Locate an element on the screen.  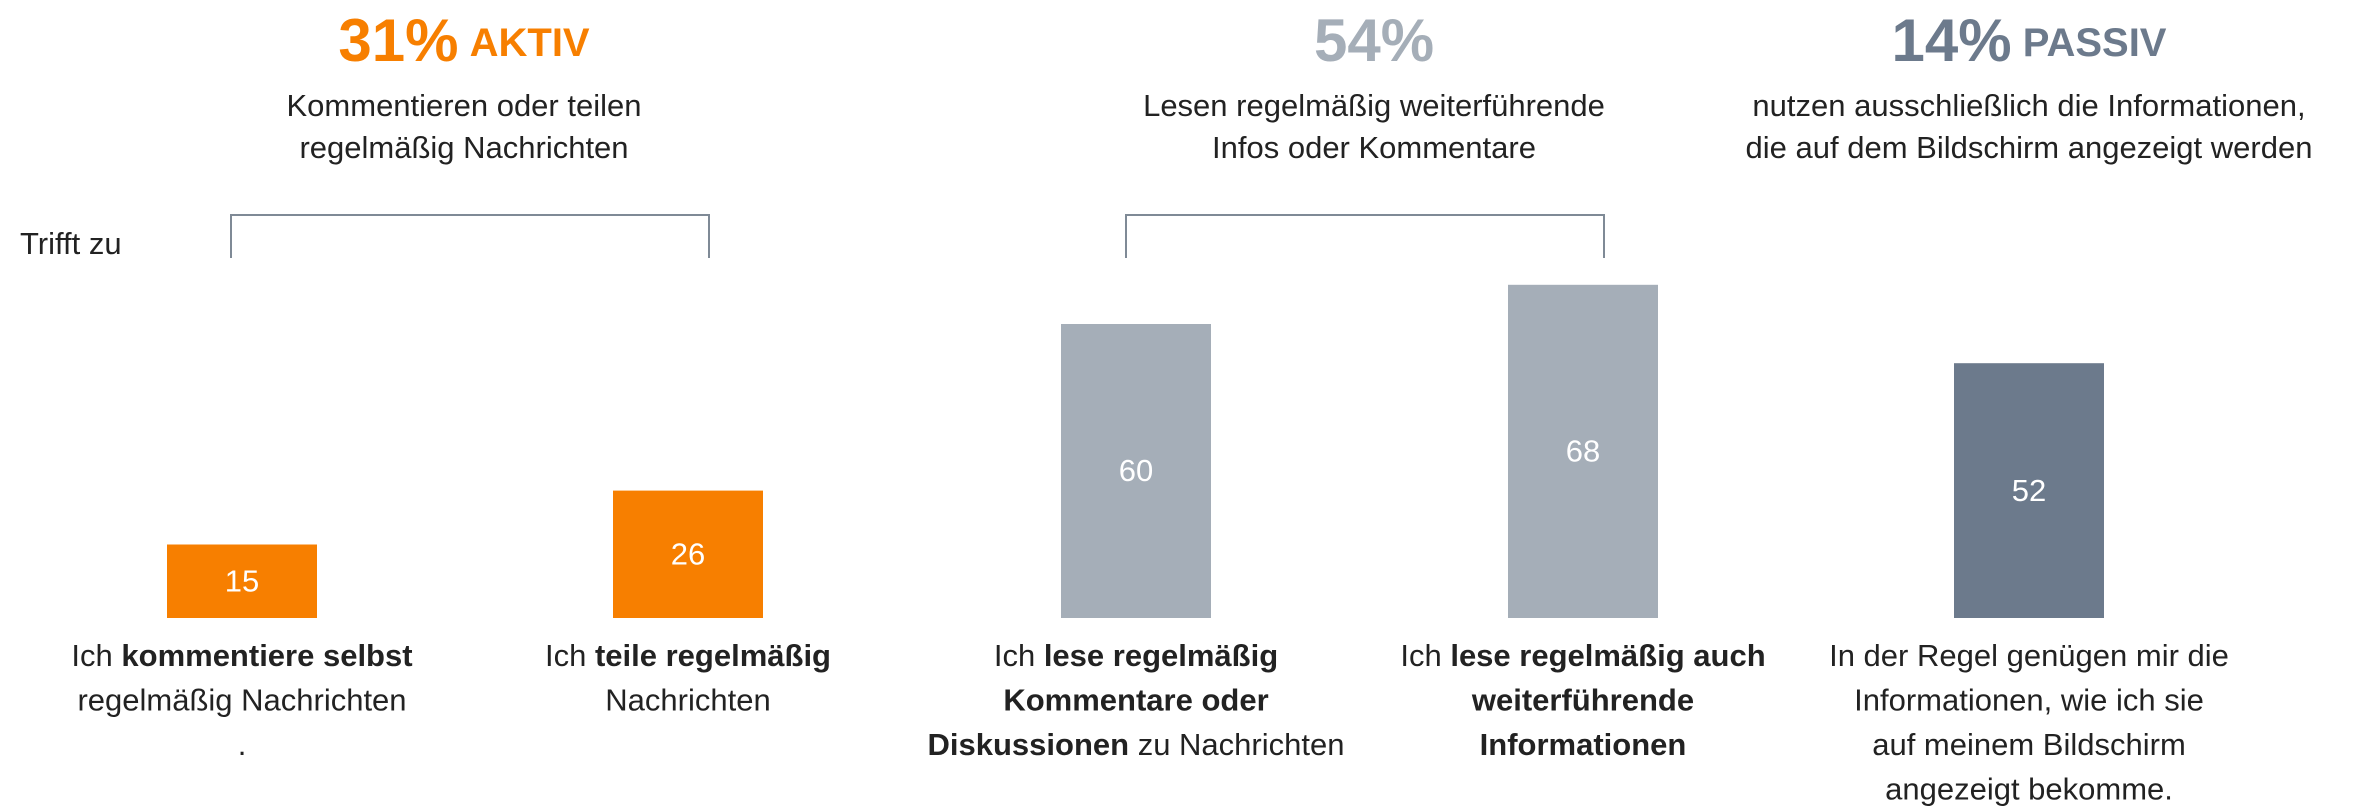
group-description: Lesen regelmäßig weiterführende is located at coordinates (1374, 105).